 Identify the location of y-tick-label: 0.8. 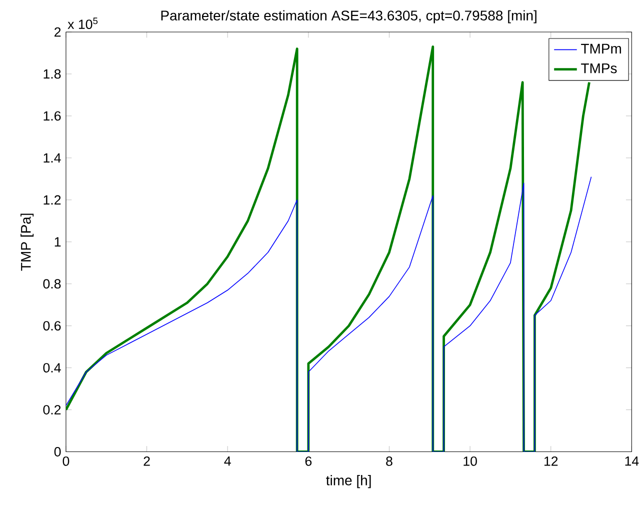
(52, 284).